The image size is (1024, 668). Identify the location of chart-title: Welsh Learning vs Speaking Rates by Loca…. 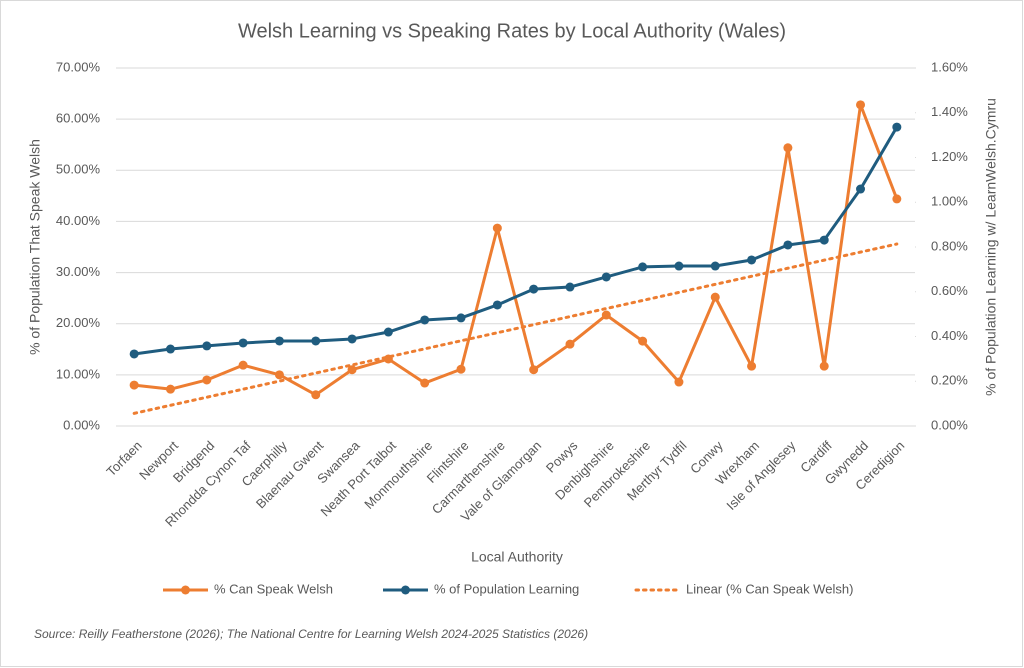
(512, 31).